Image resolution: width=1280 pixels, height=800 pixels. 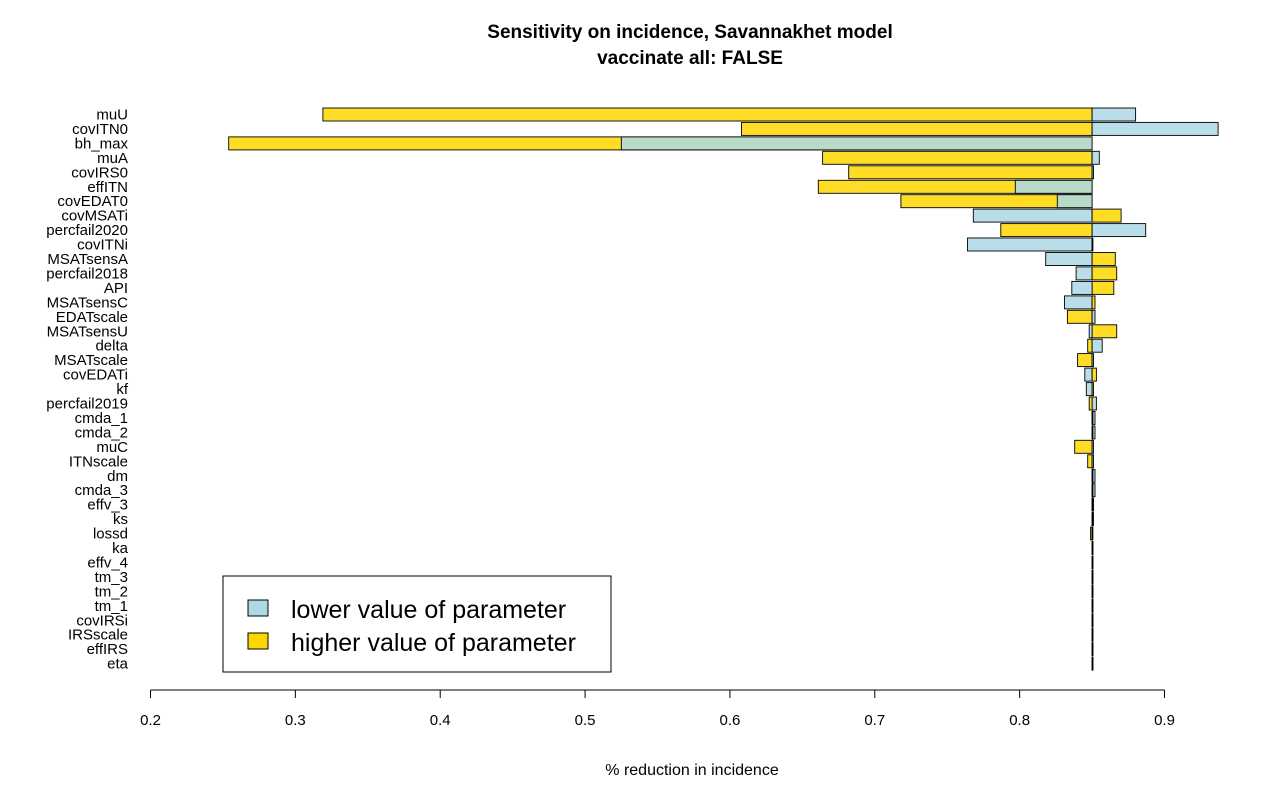 What do you see at coordinates (1092, 634) in the screenshot?
I see `bar-higher-IRSscale` at bounding box center [1092, 634].